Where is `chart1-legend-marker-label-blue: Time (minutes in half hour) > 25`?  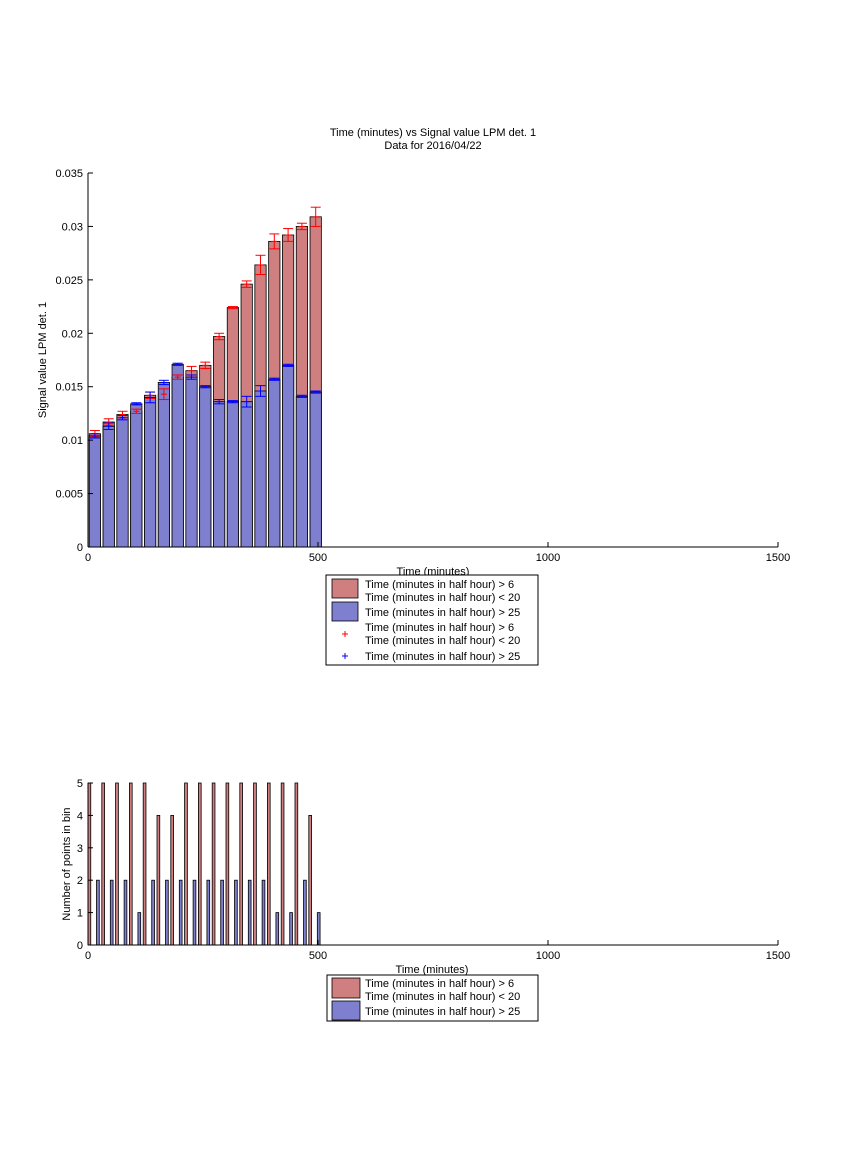 chart1-legend-marker-label-blue: Time (minutes in half hour) > 25 is located at coordinates (442, 657).